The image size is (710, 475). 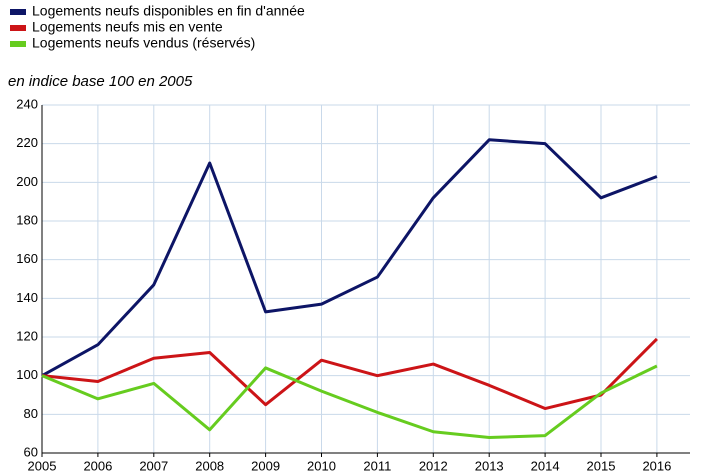 What do you see at coordinates (100, 81) in the screenshot?
I see `chart-subtitle: en indice base 100 en 2005` at bounding box center [100, 81].